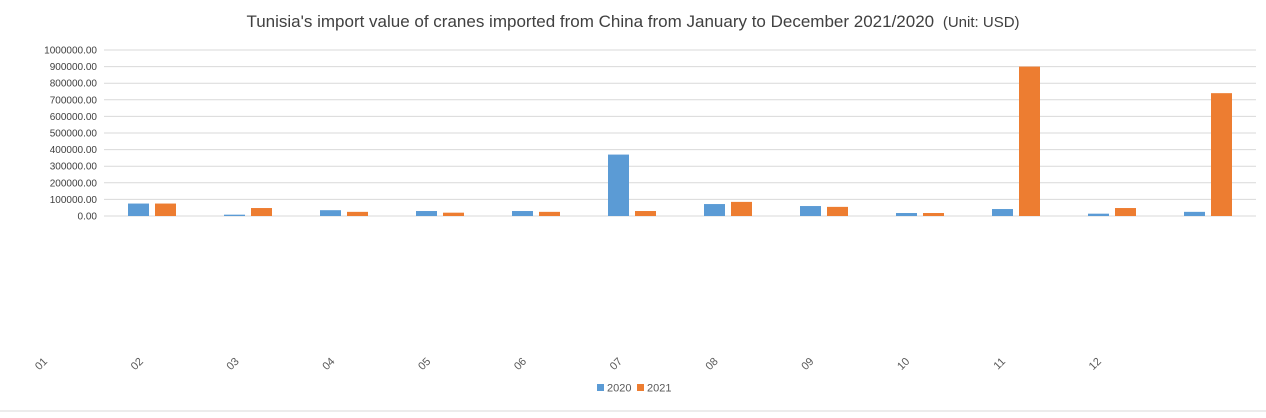 Image resolution: width=1266 pixels, height=418 pixels. Describe the element at coordinates (640, 387) in the screenshot. I see `legend-swatch-2021` at that location.